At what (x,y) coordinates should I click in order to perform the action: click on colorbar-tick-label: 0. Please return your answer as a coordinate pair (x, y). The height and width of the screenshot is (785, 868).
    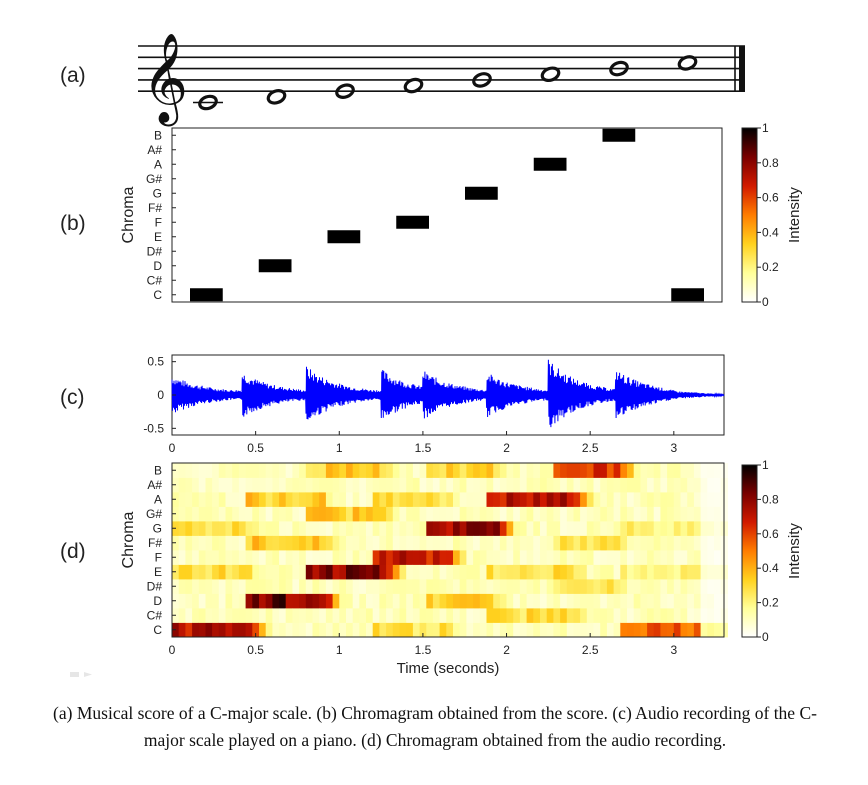
    Looking at the image, I should click on (765, 302).